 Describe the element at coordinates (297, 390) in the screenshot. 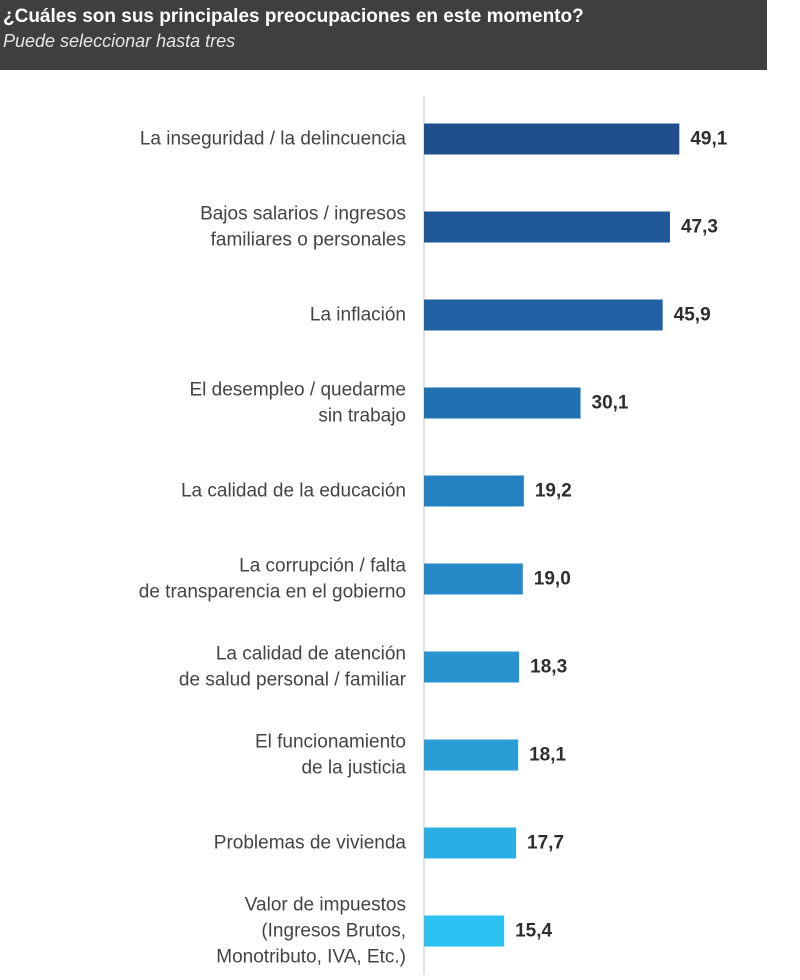

I see `category-label-line: El desempleo / quedarme` at that location.